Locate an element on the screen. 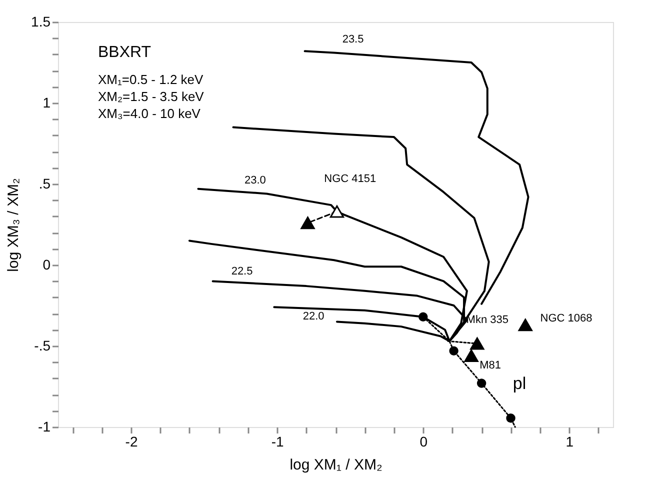 The width and height of the screenshot is (651, 480). annotation: 22.0 is located at coordinates (313, 316).